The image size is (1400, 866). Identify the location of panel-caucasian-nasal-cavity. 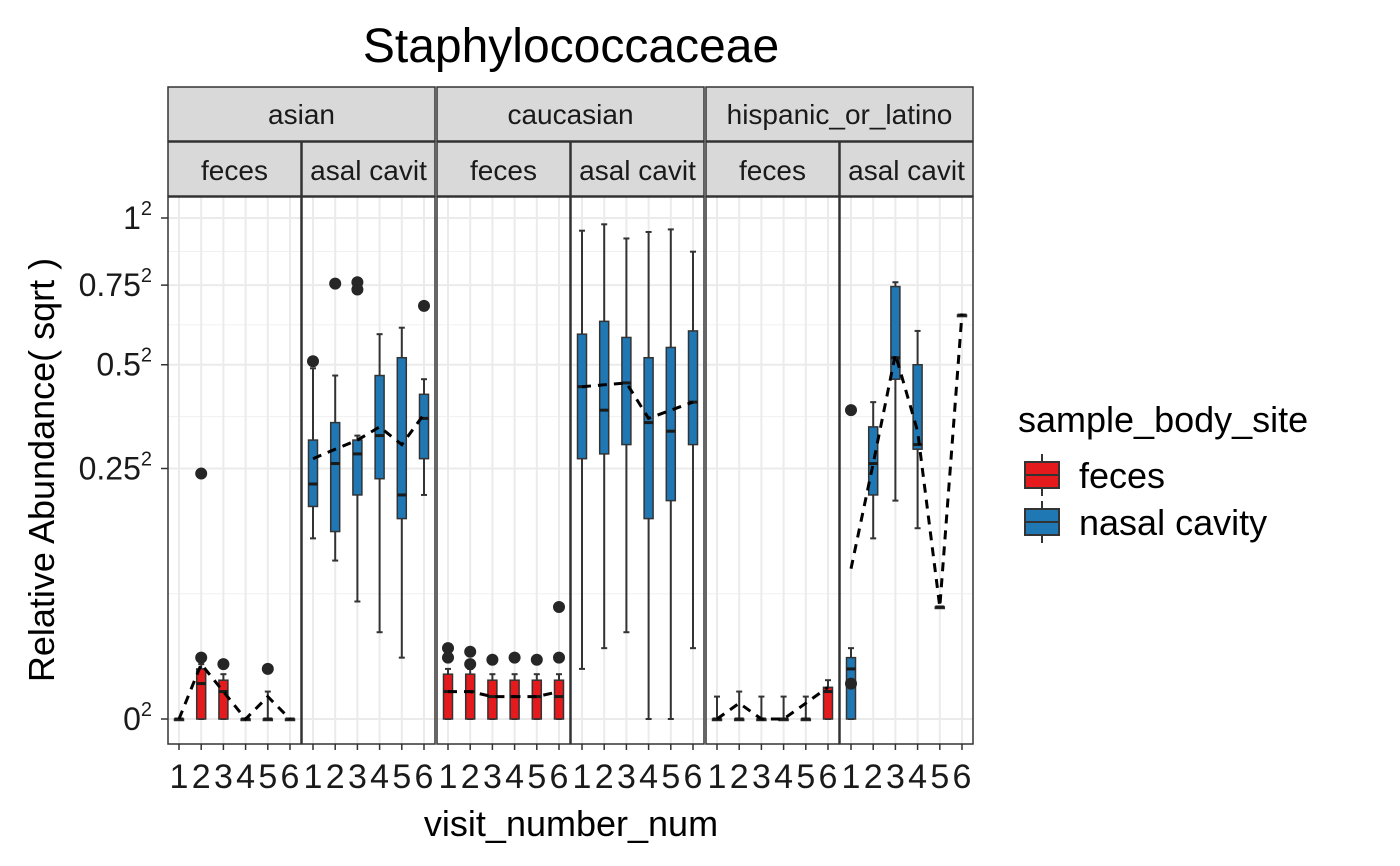
(637, 470).